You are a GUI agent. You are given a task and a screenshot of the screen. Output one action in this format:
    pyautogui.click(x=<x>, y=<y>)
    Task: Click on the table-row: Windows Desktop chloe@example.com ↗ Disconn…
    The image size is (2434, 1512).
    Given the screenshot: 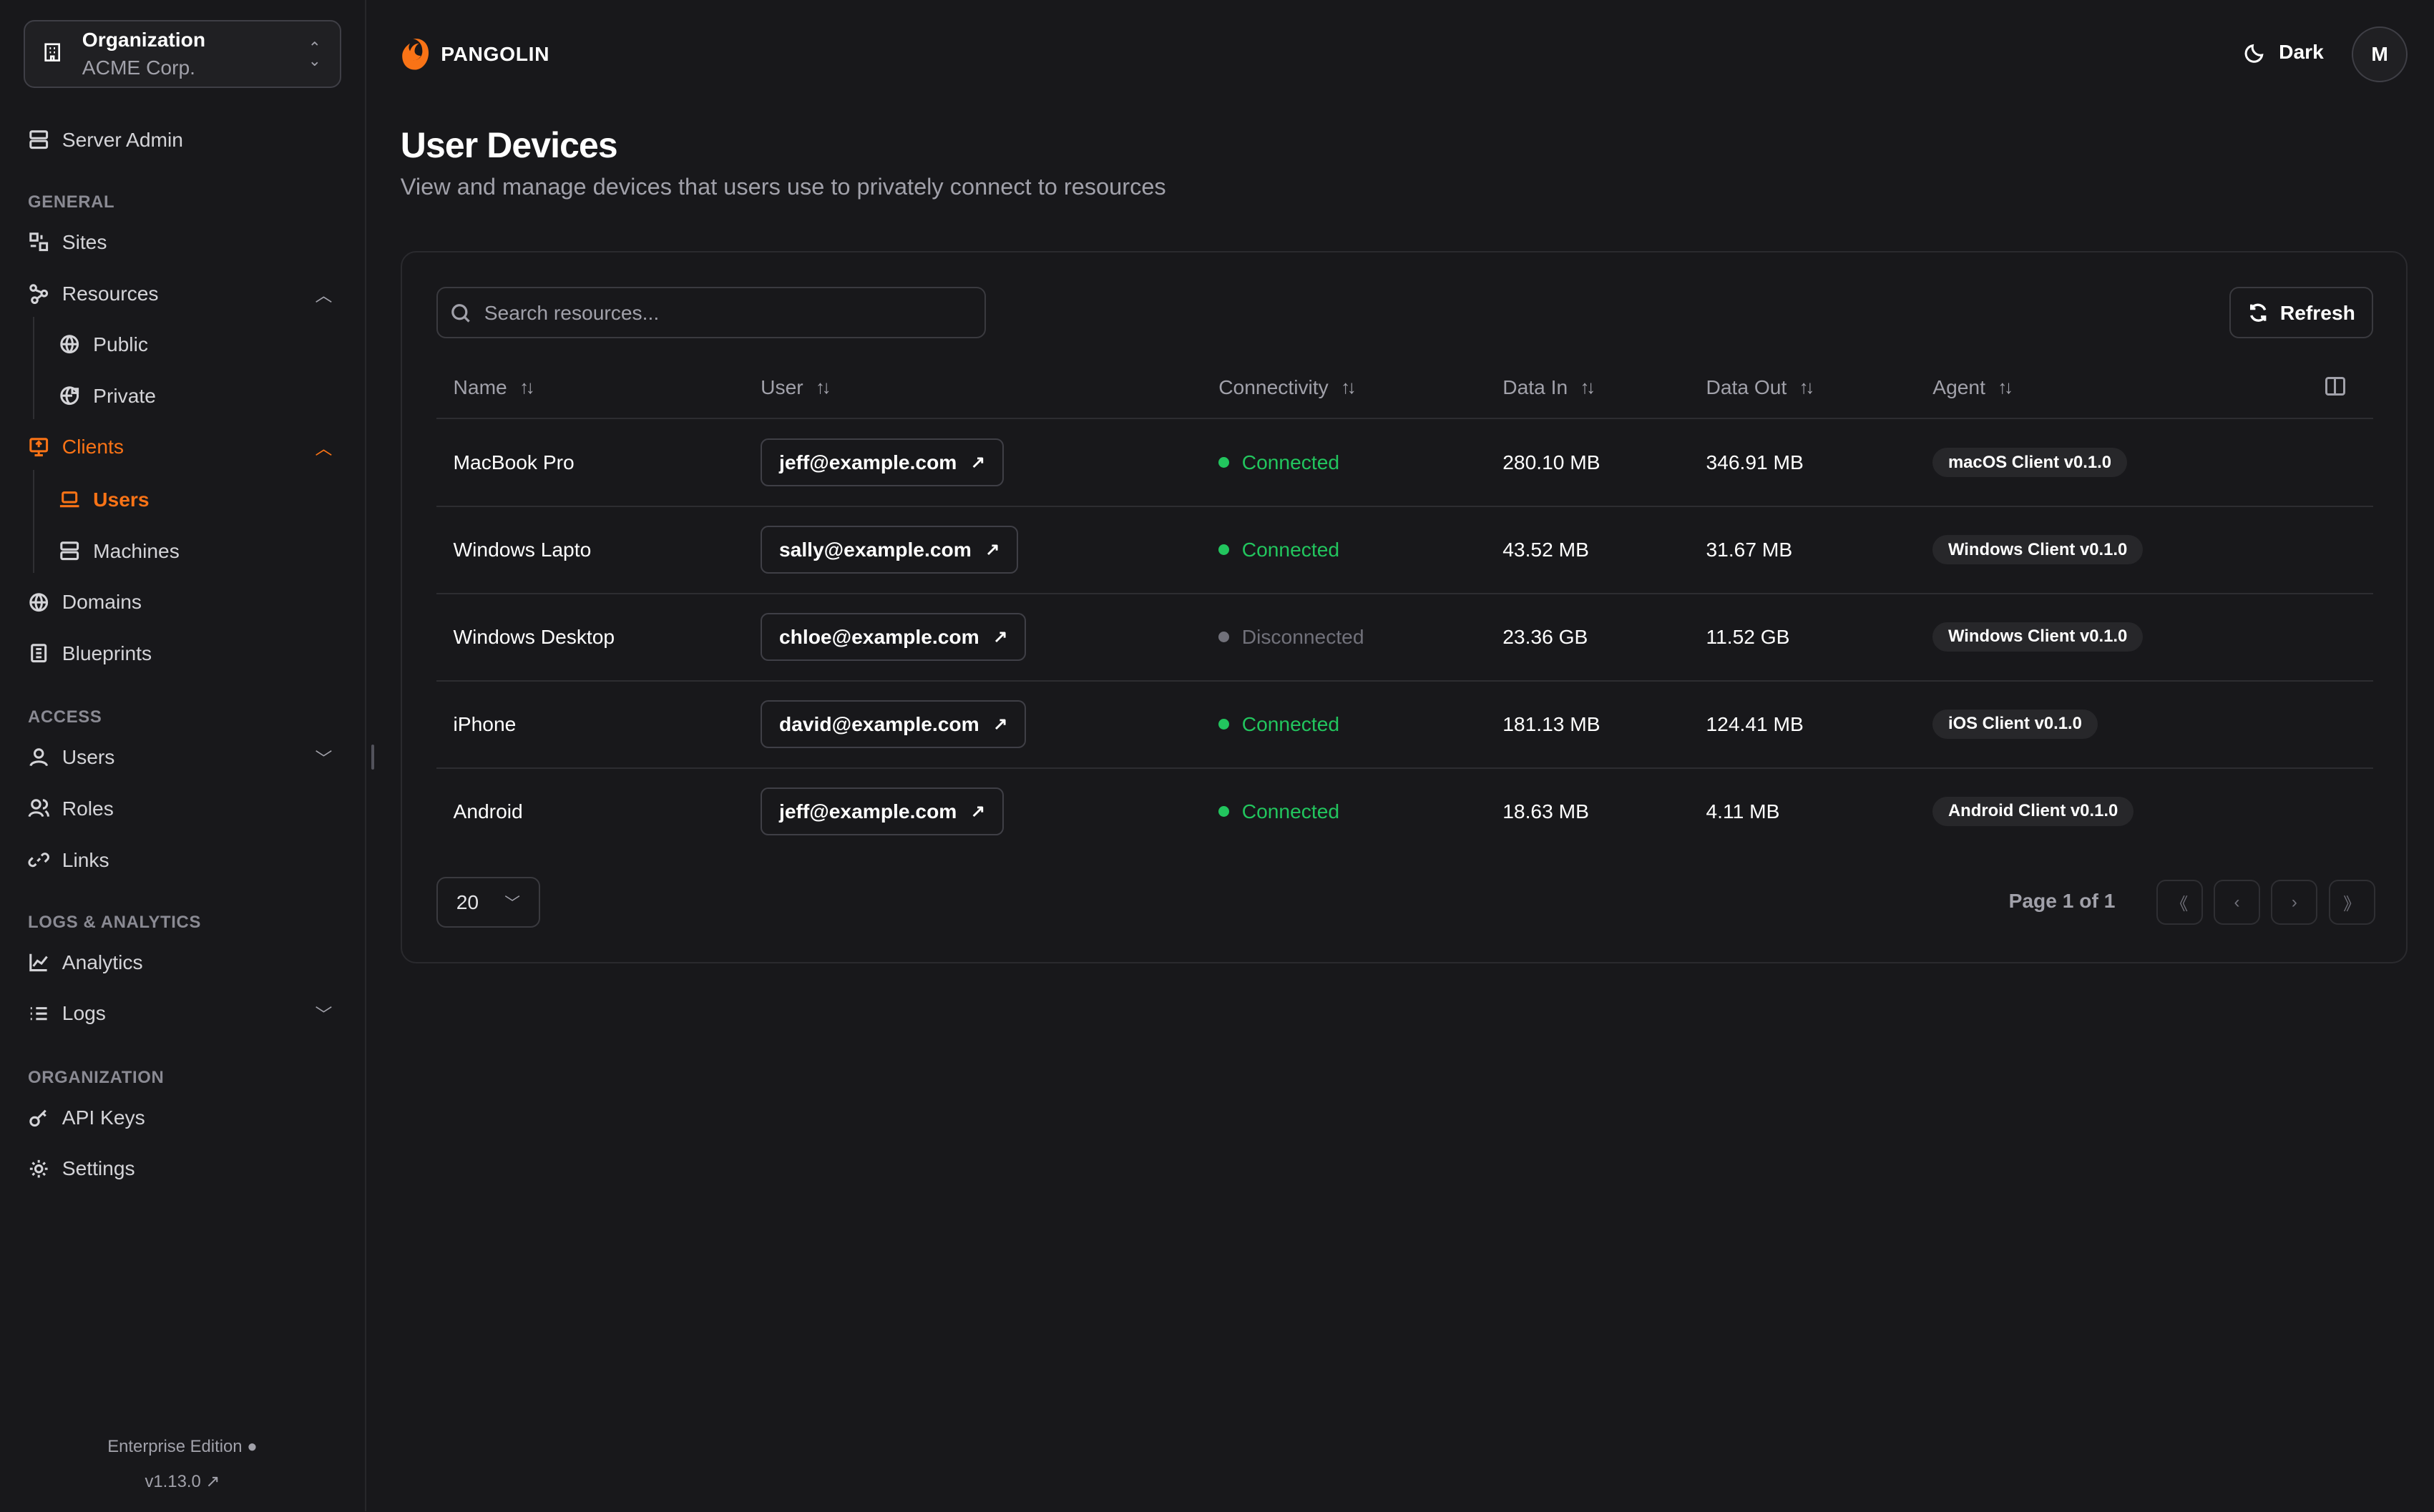 What is the action you would take?
    pyautogui.click(x=1405, y=637)
    